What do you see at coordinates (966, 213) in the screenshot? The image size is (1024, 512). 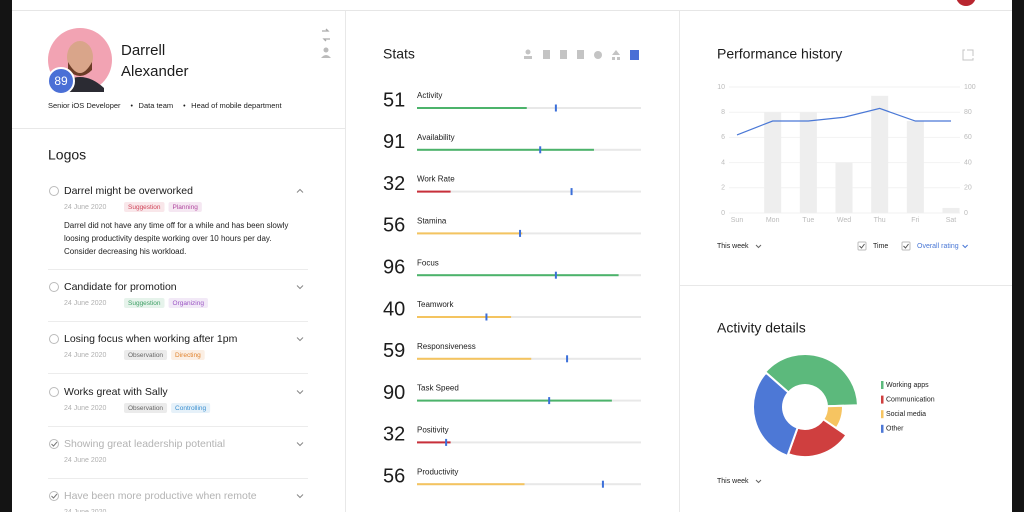 I see `y2-tick-label: 0` at bounding box center [966, 213].